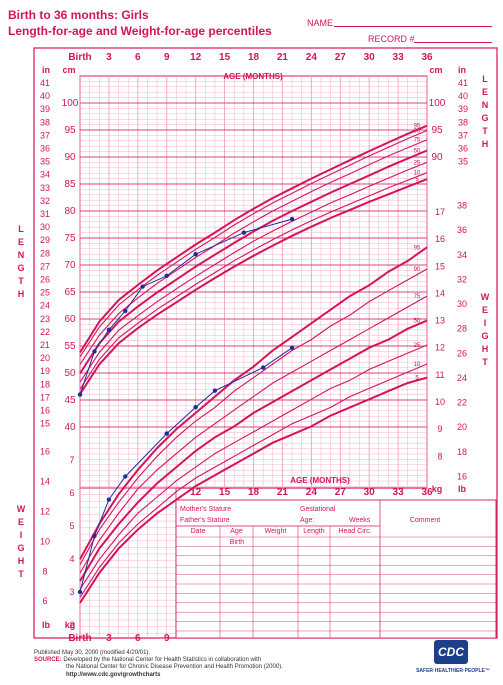  What do you see at coordinates (45, 122) in the screenshot?
I see `length-in-tick-left: 38` at bounding box center [45, 122].